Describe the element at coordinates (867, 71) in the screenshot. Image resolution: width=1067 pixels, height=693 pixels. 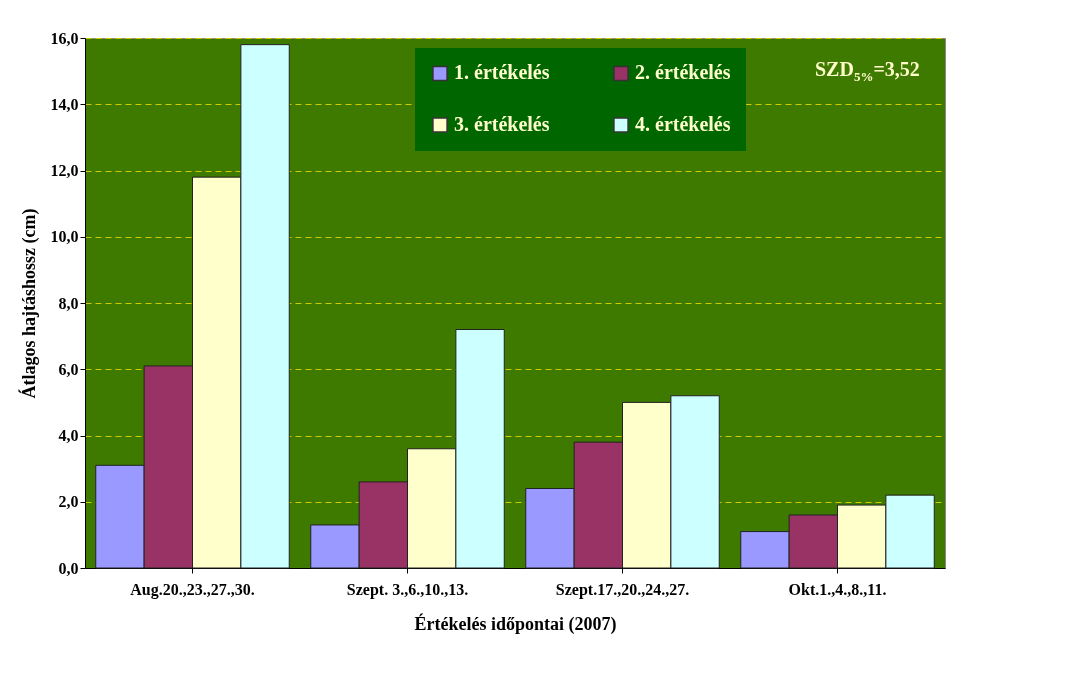
I see `annotation: SZD$_{5%}$=3,52` at that location.